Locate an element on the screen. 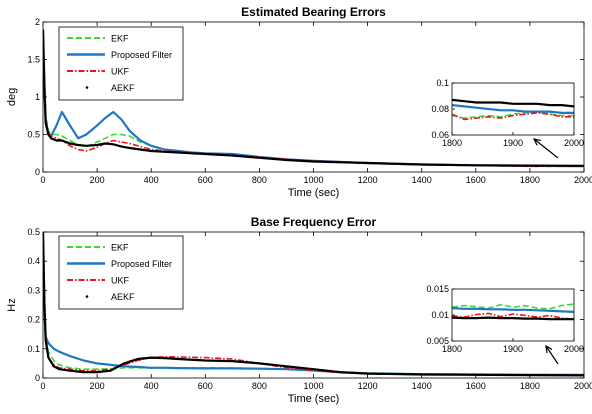 This screenshot has width=592, height=414. inset-y-tick-label: 0.005 is located at coordinates (437, 341).